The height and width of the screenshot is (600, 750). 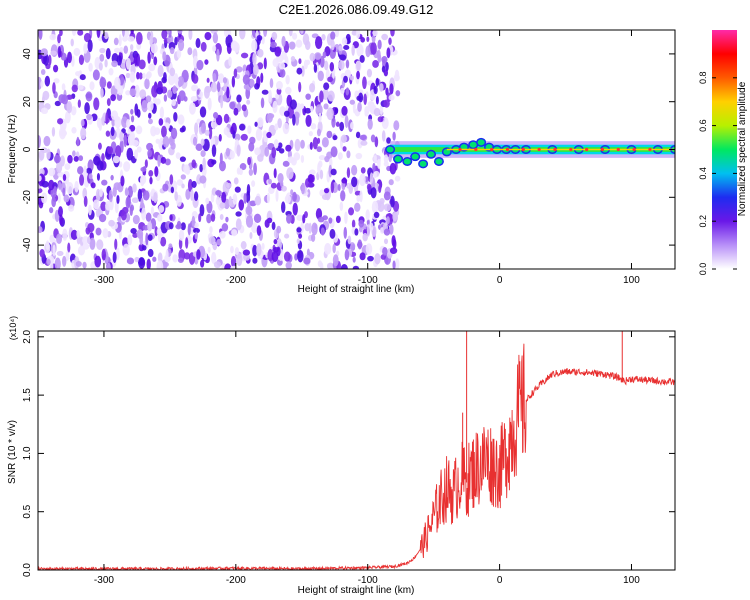 I want to click on heatmap-x-tick-label: -300, so click(x=104, y=280).